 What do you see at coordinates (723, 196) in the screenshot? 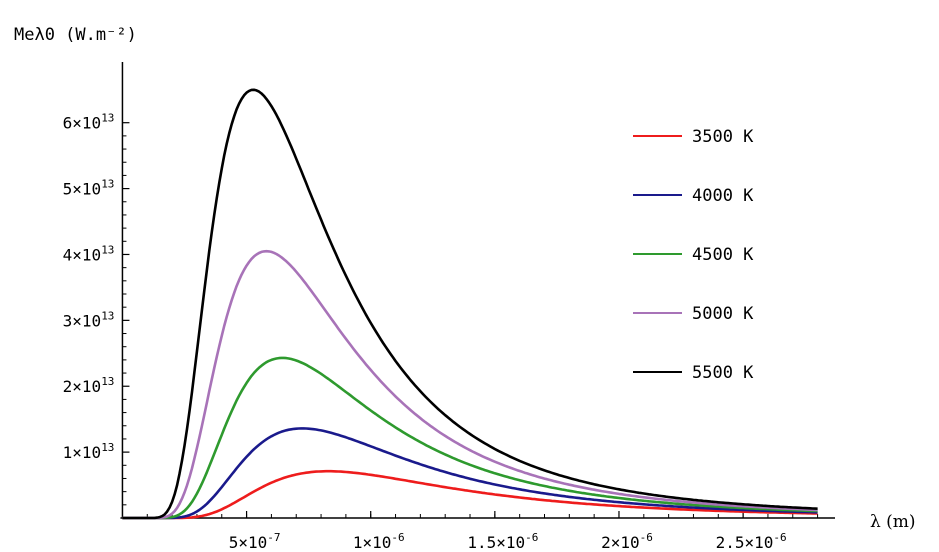
I see `legend-label-4000: 4000 K` at bounding box center [723, 196].